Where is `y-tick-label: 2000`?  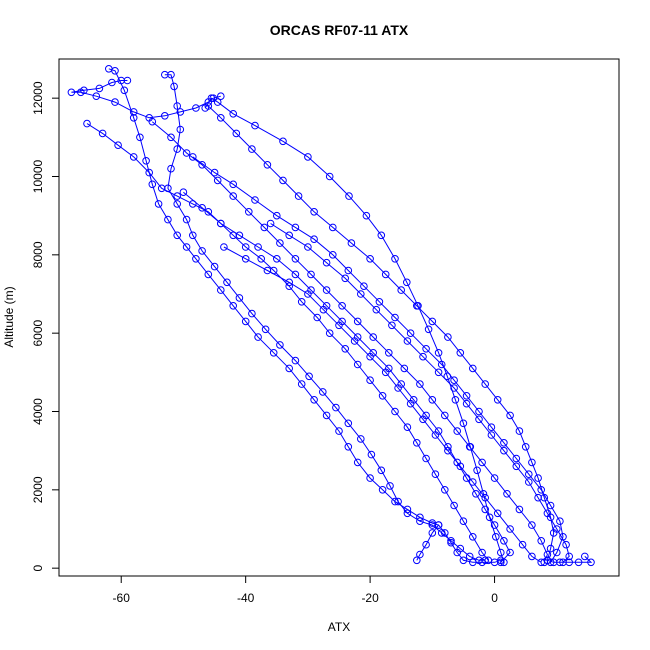
y-tick-label: 2000 is located at coordinates (38, 489).